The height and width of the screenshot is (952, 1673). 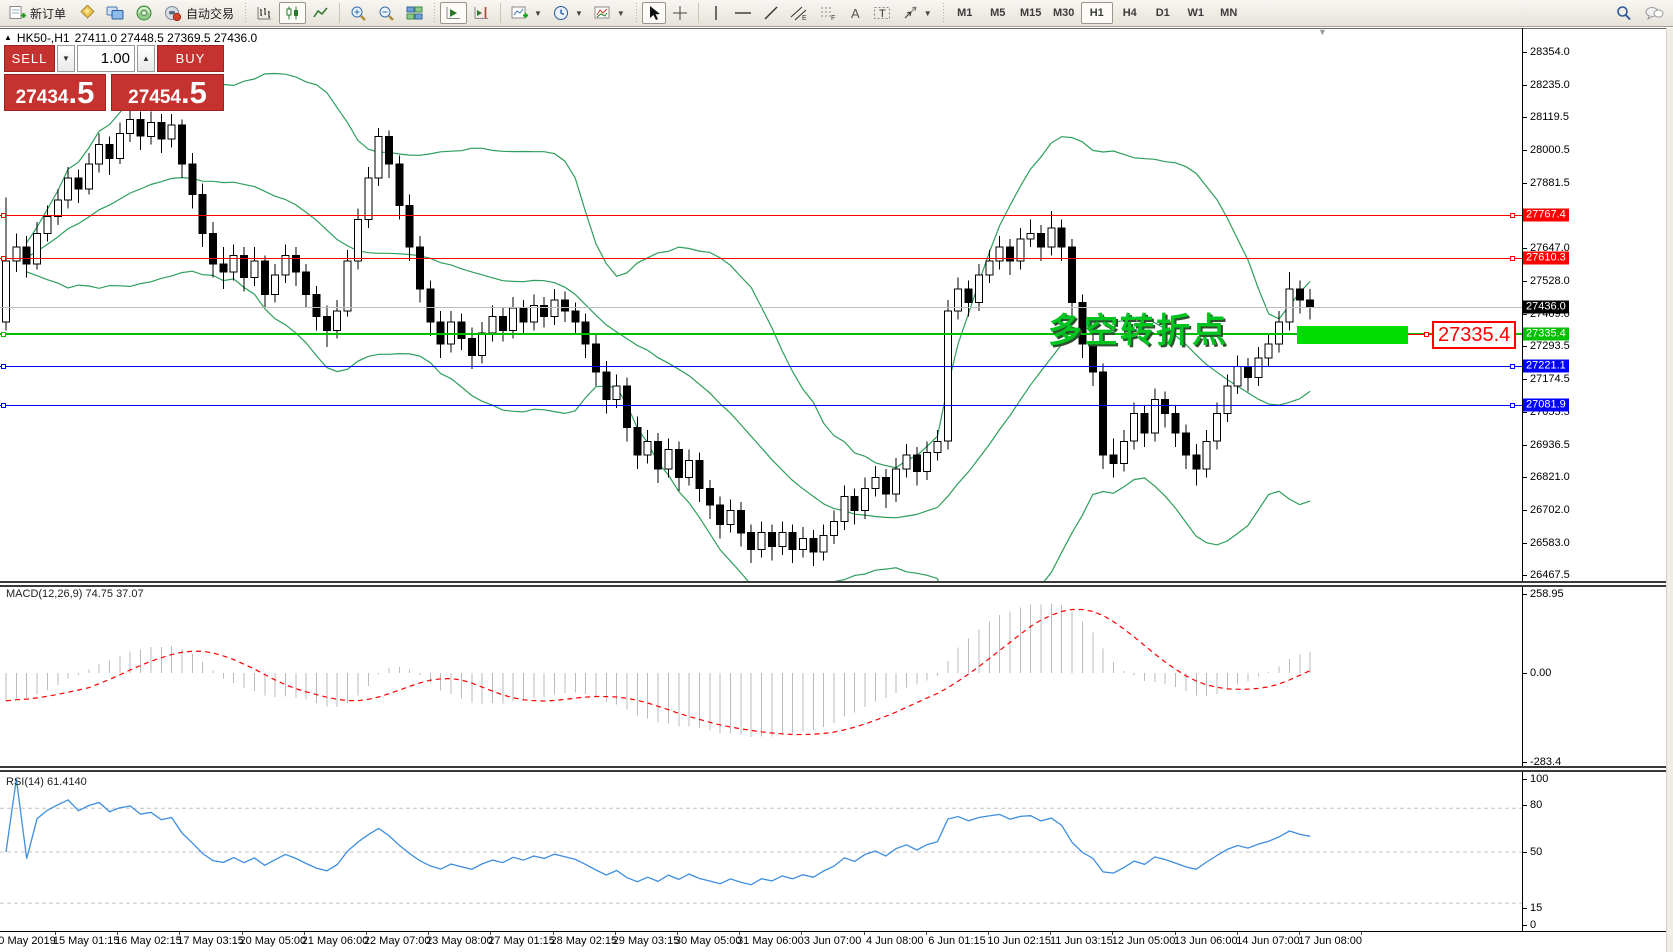 I want to click on buy-price-button: 27454.5, so click(x=167, y=92).